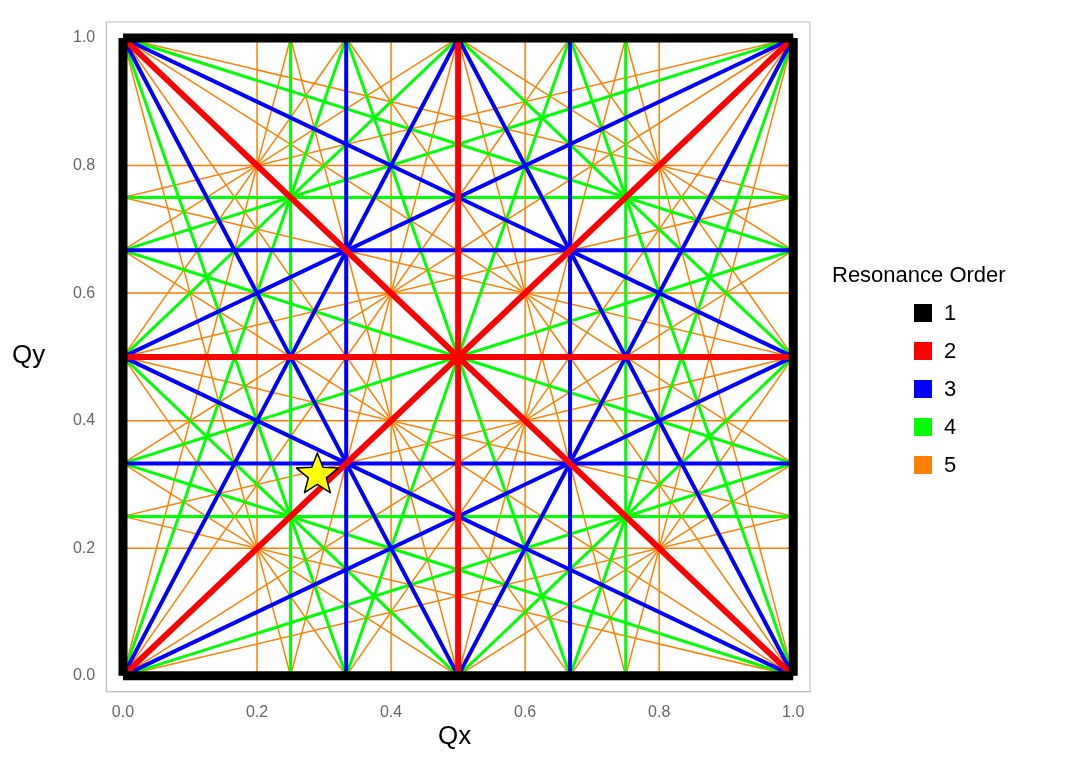 This screenshot has height=765, width=1065. What do you see at coordinates (84, 164) in the screenshot?
I see `y-tick-label: 0.8` at bounding box center [84, 164].